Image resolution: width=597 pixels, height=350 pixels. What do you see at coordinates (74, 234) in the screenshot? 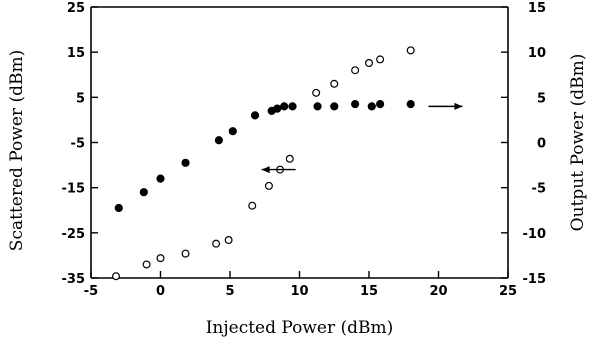
I see `left-y-tick-label: -25` at bounding box center [74, 234].